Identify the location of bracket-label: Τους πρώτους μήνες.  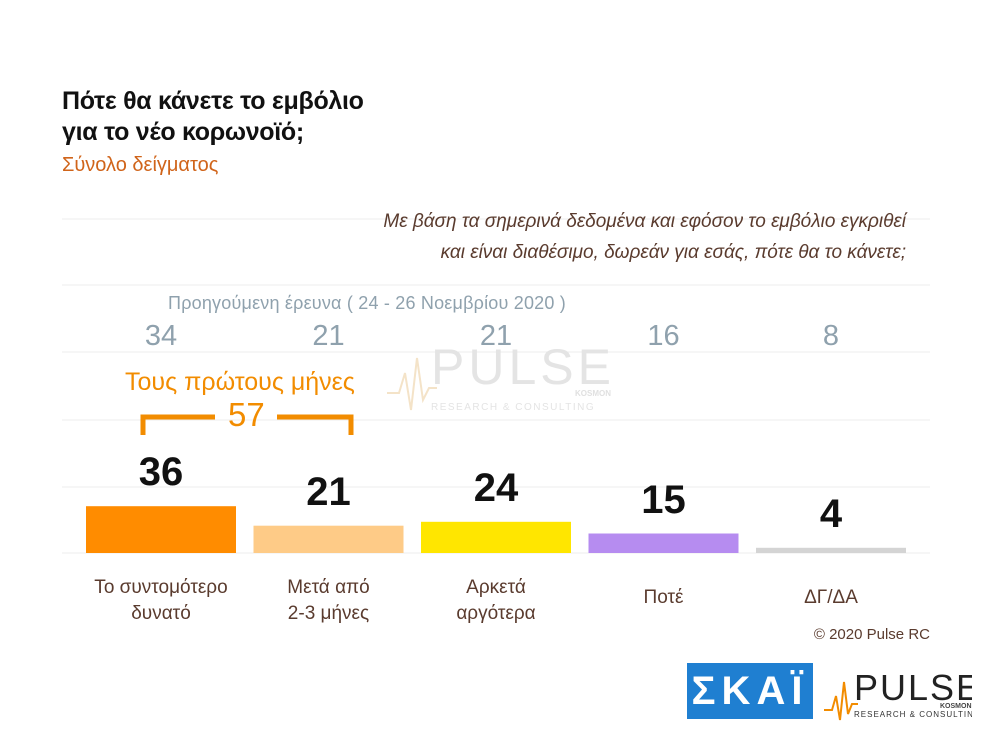
(240, 382).